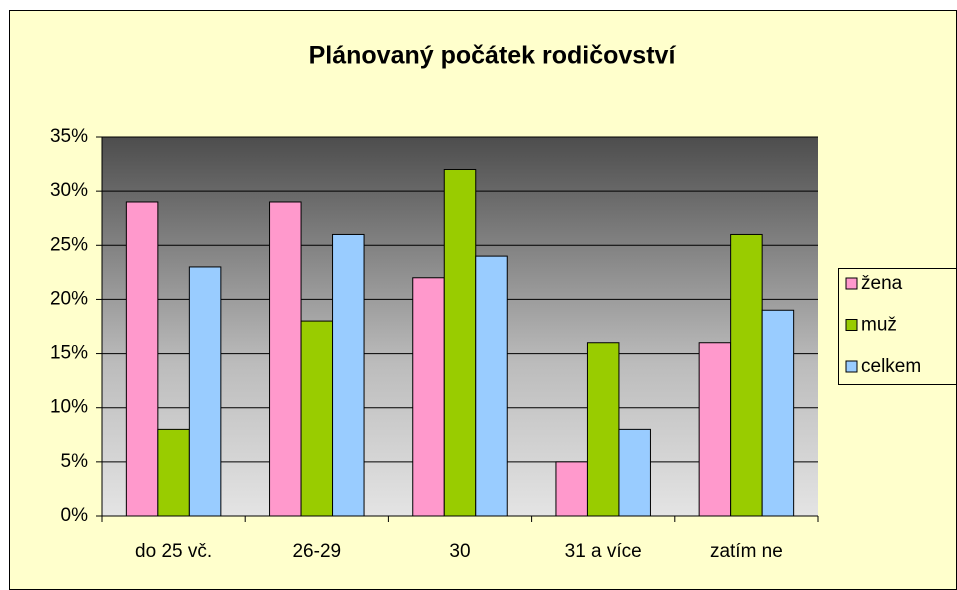 Image resolution: width=957 pixels, height=590 pixels. I want to click on legend-label: celkem, so click(891, 366).